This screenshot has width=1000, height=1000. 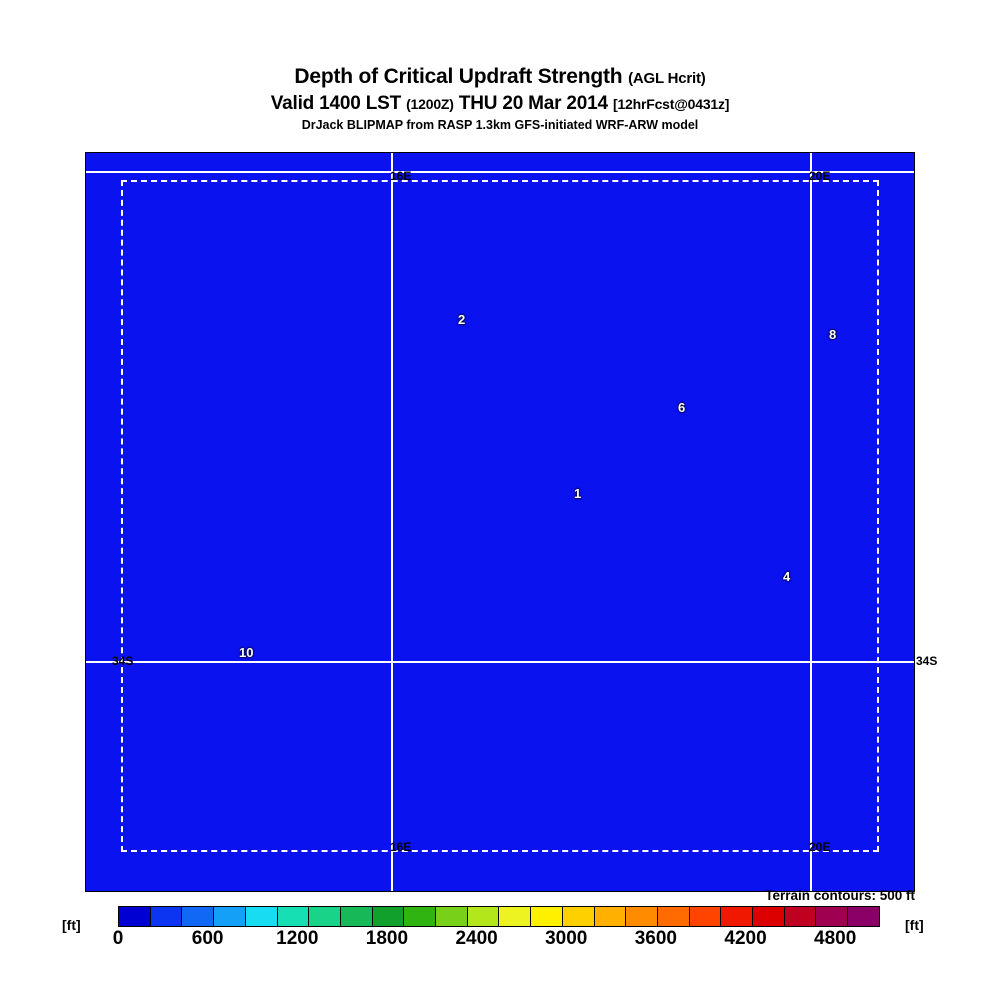 What do you see at coordinates (123, 661) in the screenshot?
I see `lat-34s-left: 34S` at bounding box center [123, 661].